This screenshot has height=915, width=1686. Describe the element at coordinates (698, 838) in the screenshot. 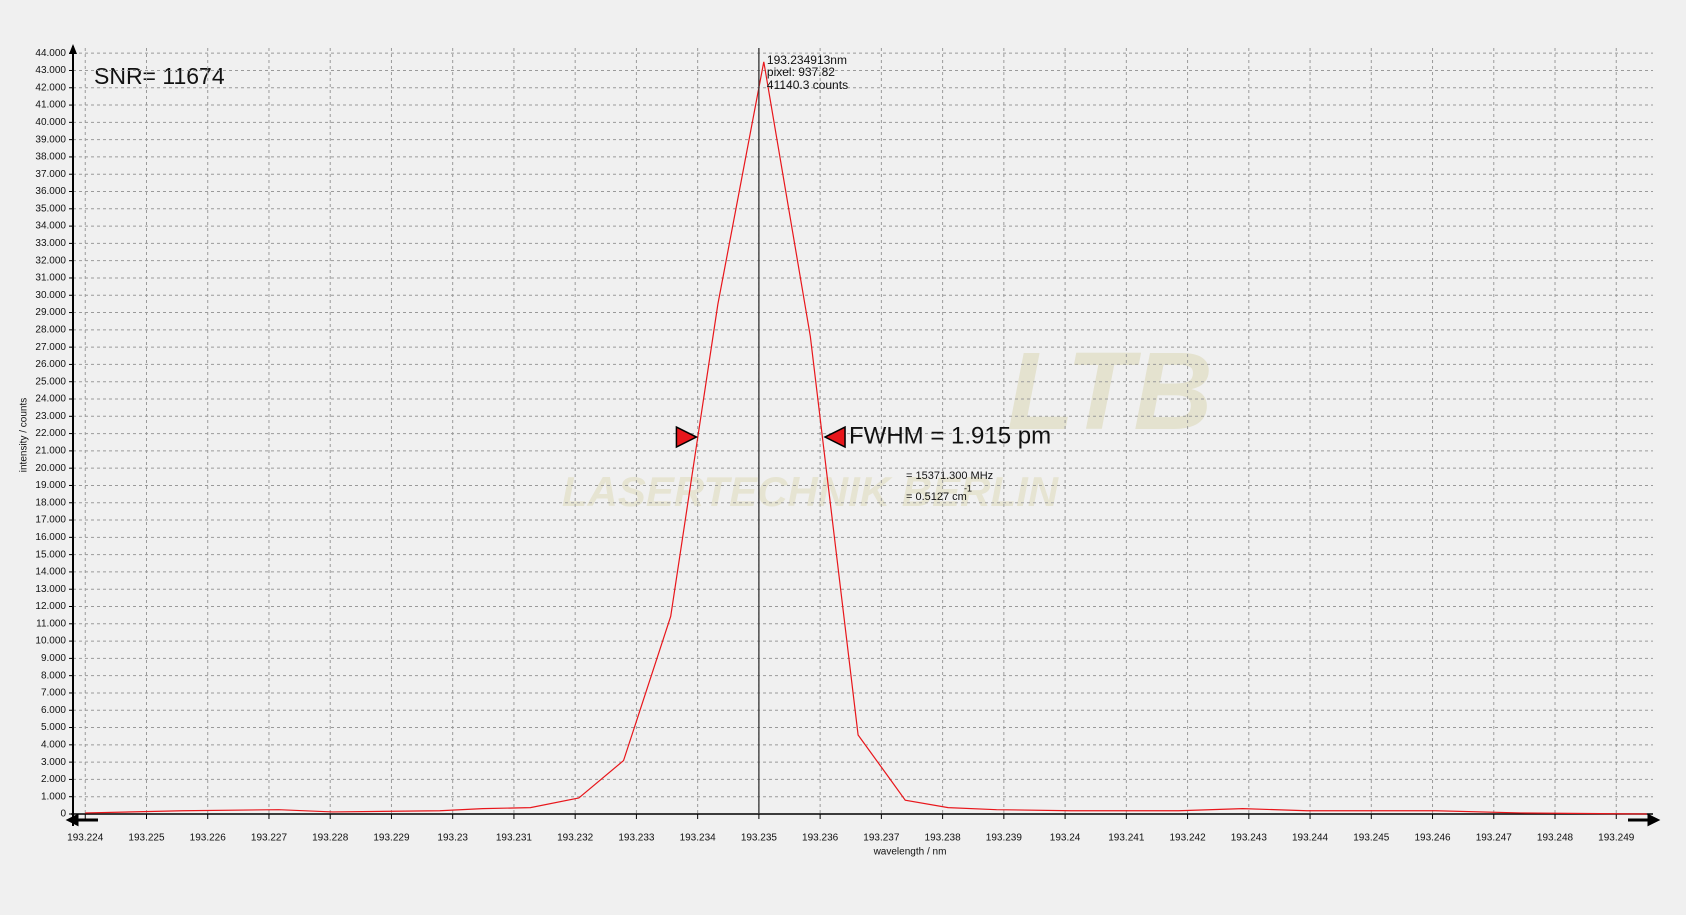

I see `x-tick-label: 193.234` at that location.